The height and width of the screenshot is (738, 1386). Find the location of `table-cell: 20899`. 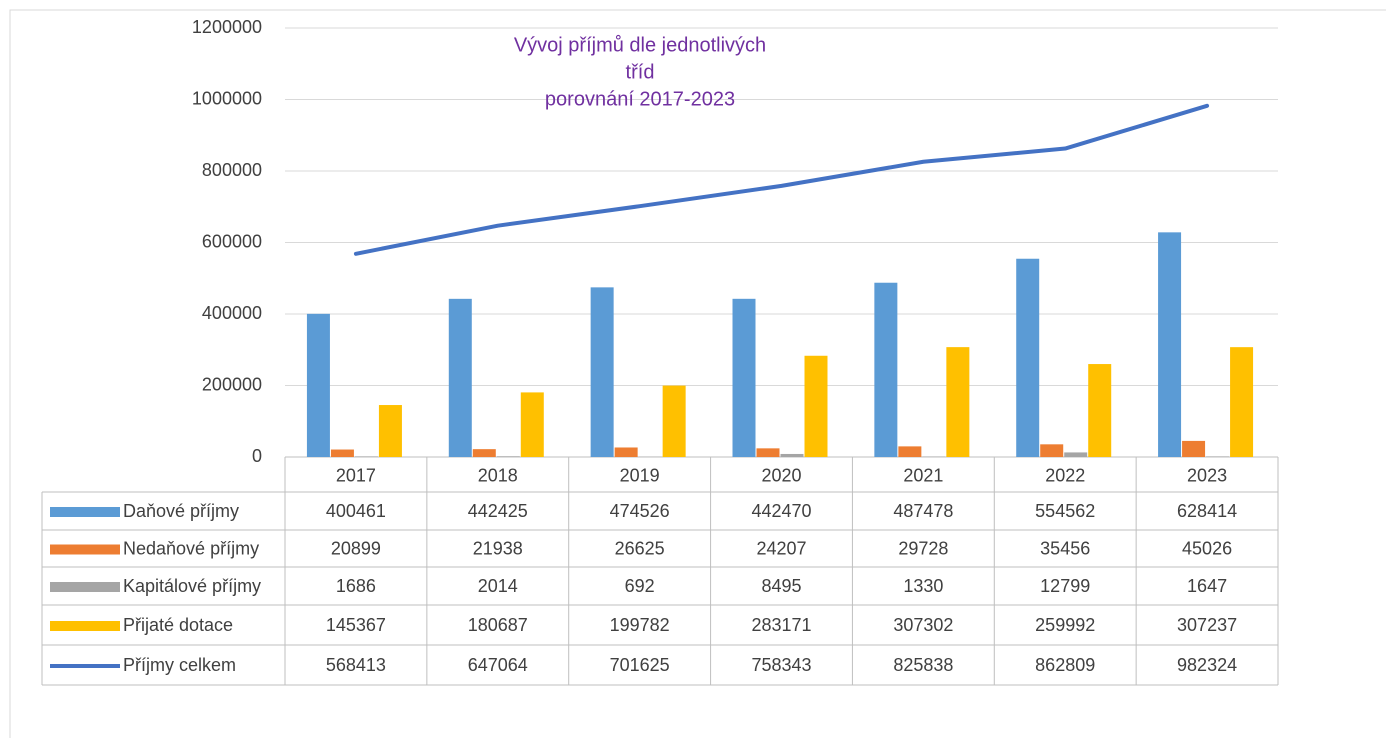

table-cell: 20899 is located at coordinates (356, 548).